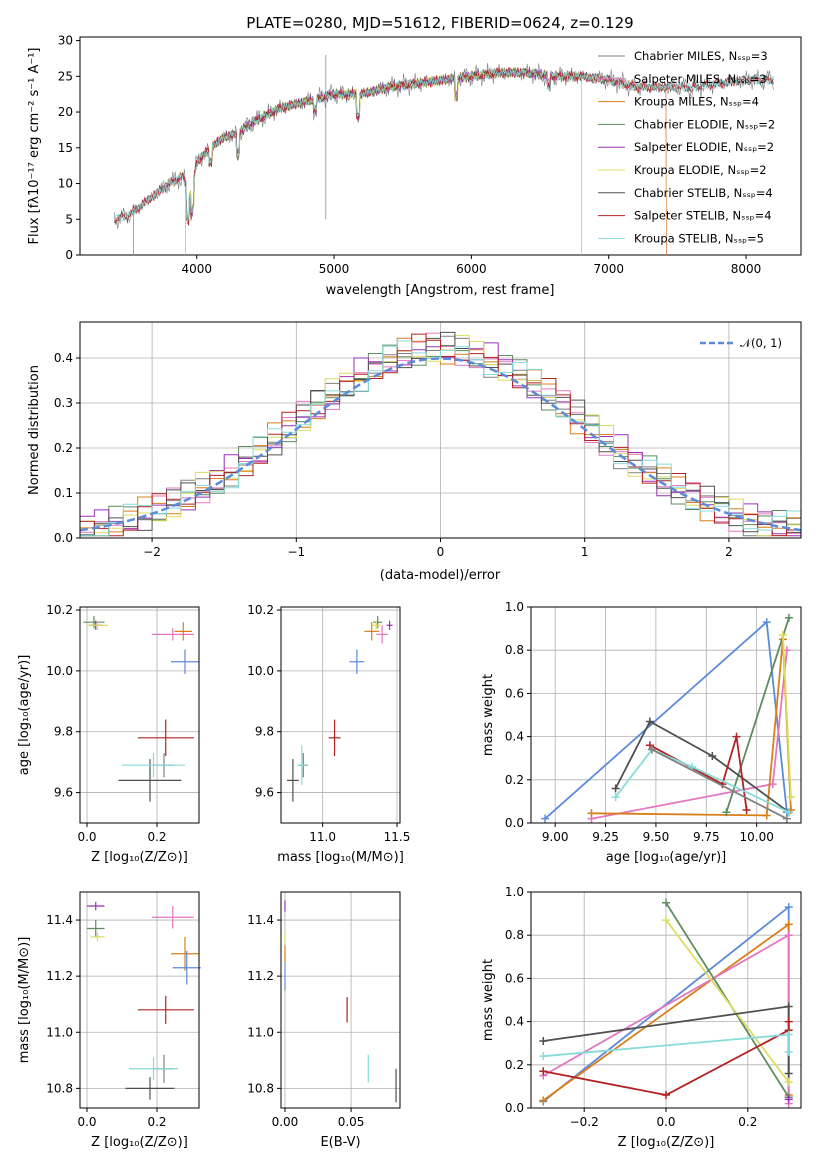  Describe the element at coordinates (703, 193) in the screenshot. I see `spectrum-legend-label: Chabrier STELIB, Nₛₛₚ=4` at that location.